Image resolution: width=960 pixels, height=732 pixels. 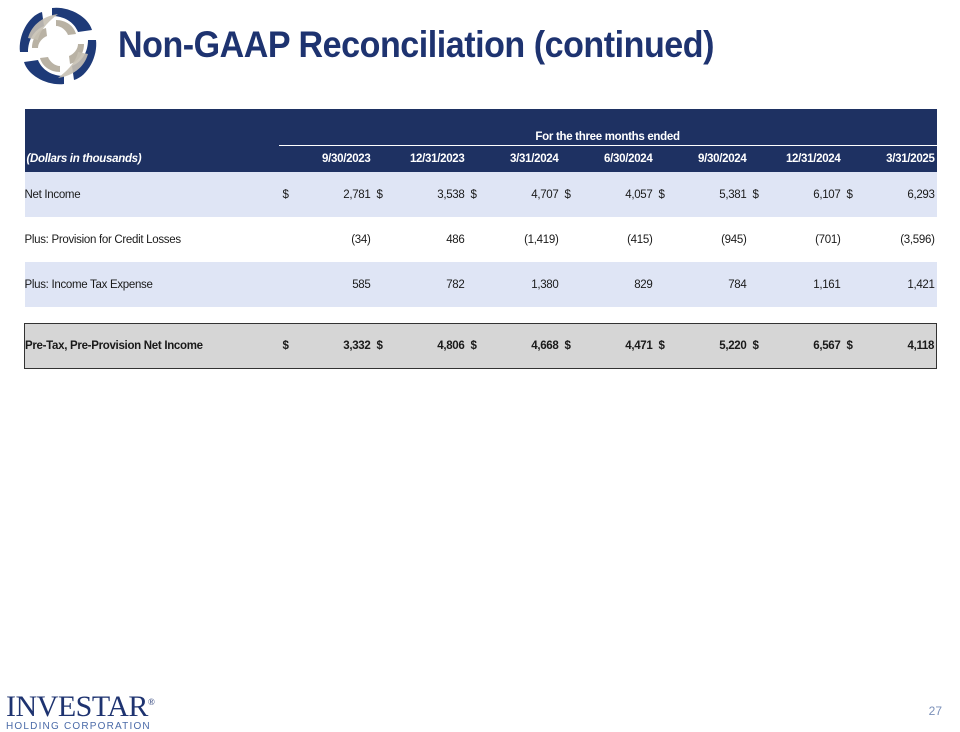 I want to click on table-cell: 585, so click(x=335, y=284).